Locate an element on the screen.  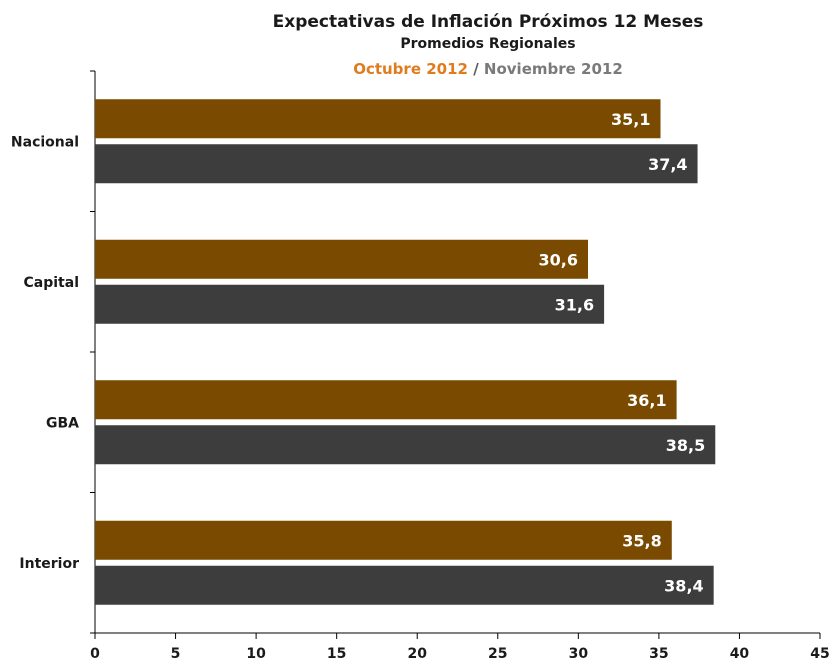
category-label: Capital is located at coordinates (51, 283).